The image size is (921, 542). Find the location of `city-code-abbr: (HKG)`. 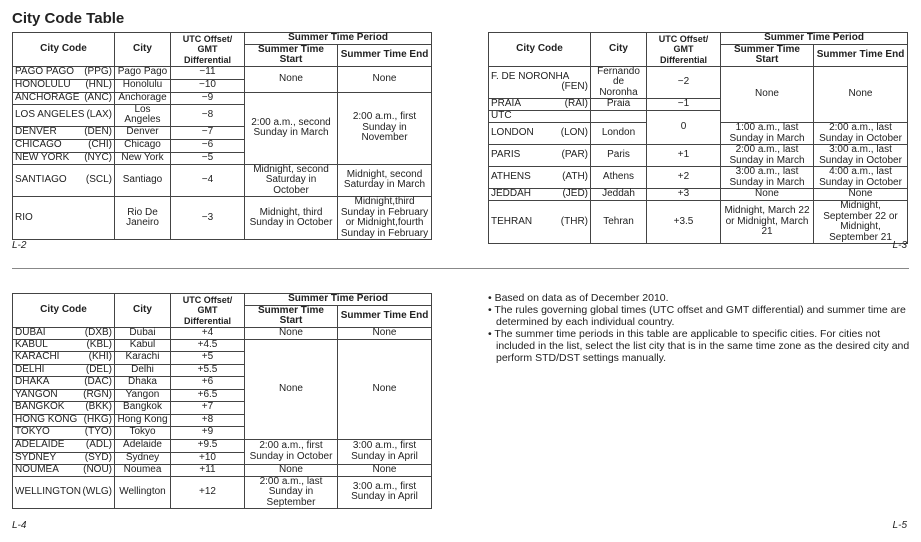

city-code-abbr: (HKG) is located at coordinates (97, 419).